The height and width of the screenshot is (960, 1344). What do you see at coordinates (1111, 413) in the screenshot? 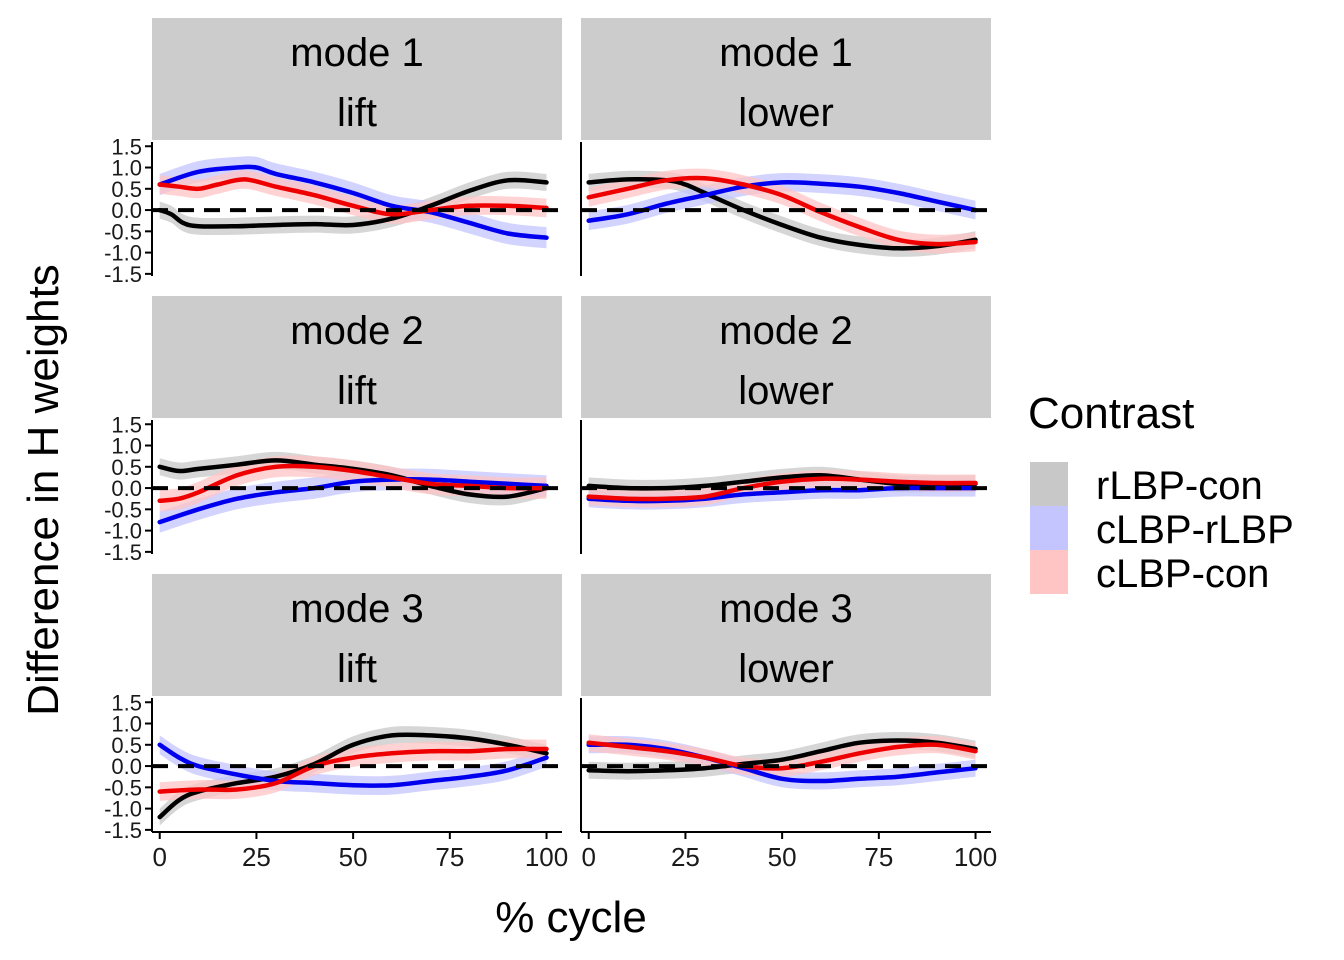
I see `legend-title: Contrast` at bounding box center [1111, 413].